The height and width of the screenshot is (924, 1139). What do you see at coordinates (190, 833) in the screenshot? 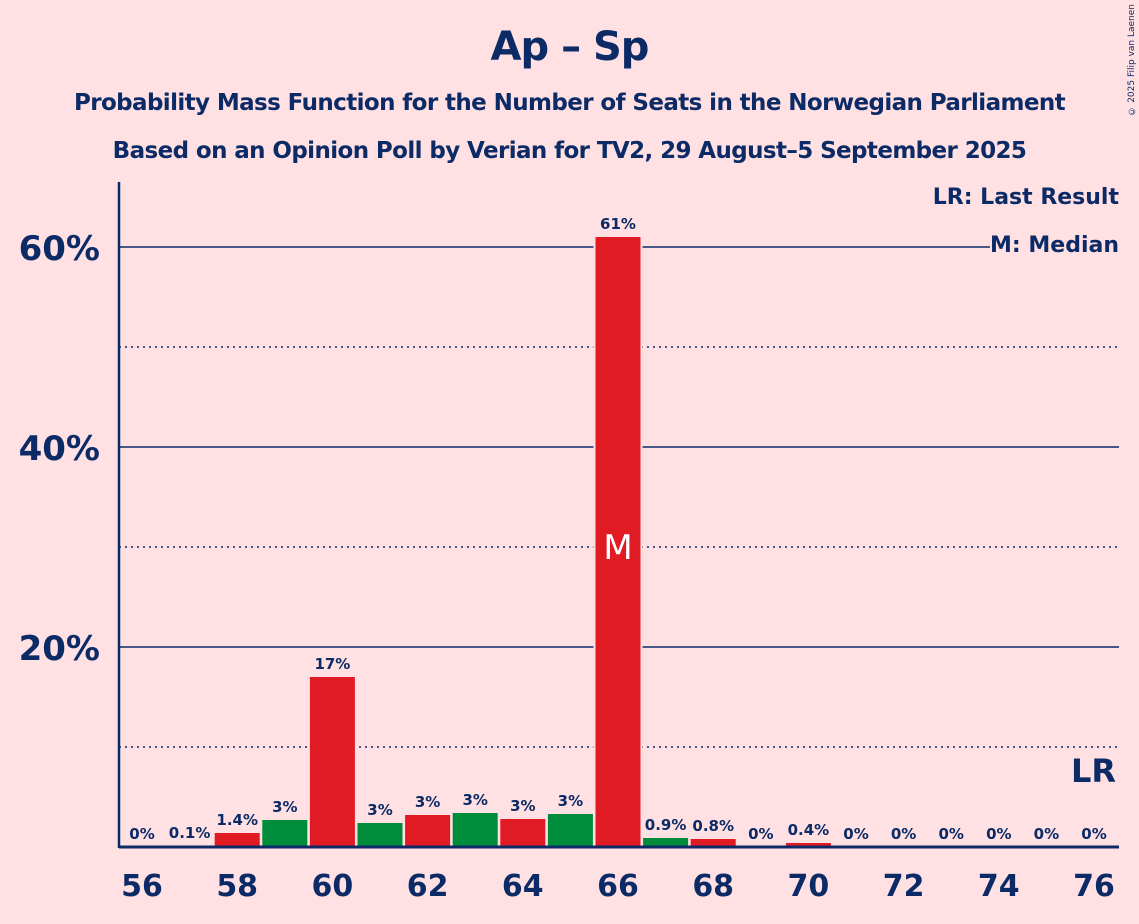
I see `bar-label-57: 0.1%` at bounding box center [190, 833].